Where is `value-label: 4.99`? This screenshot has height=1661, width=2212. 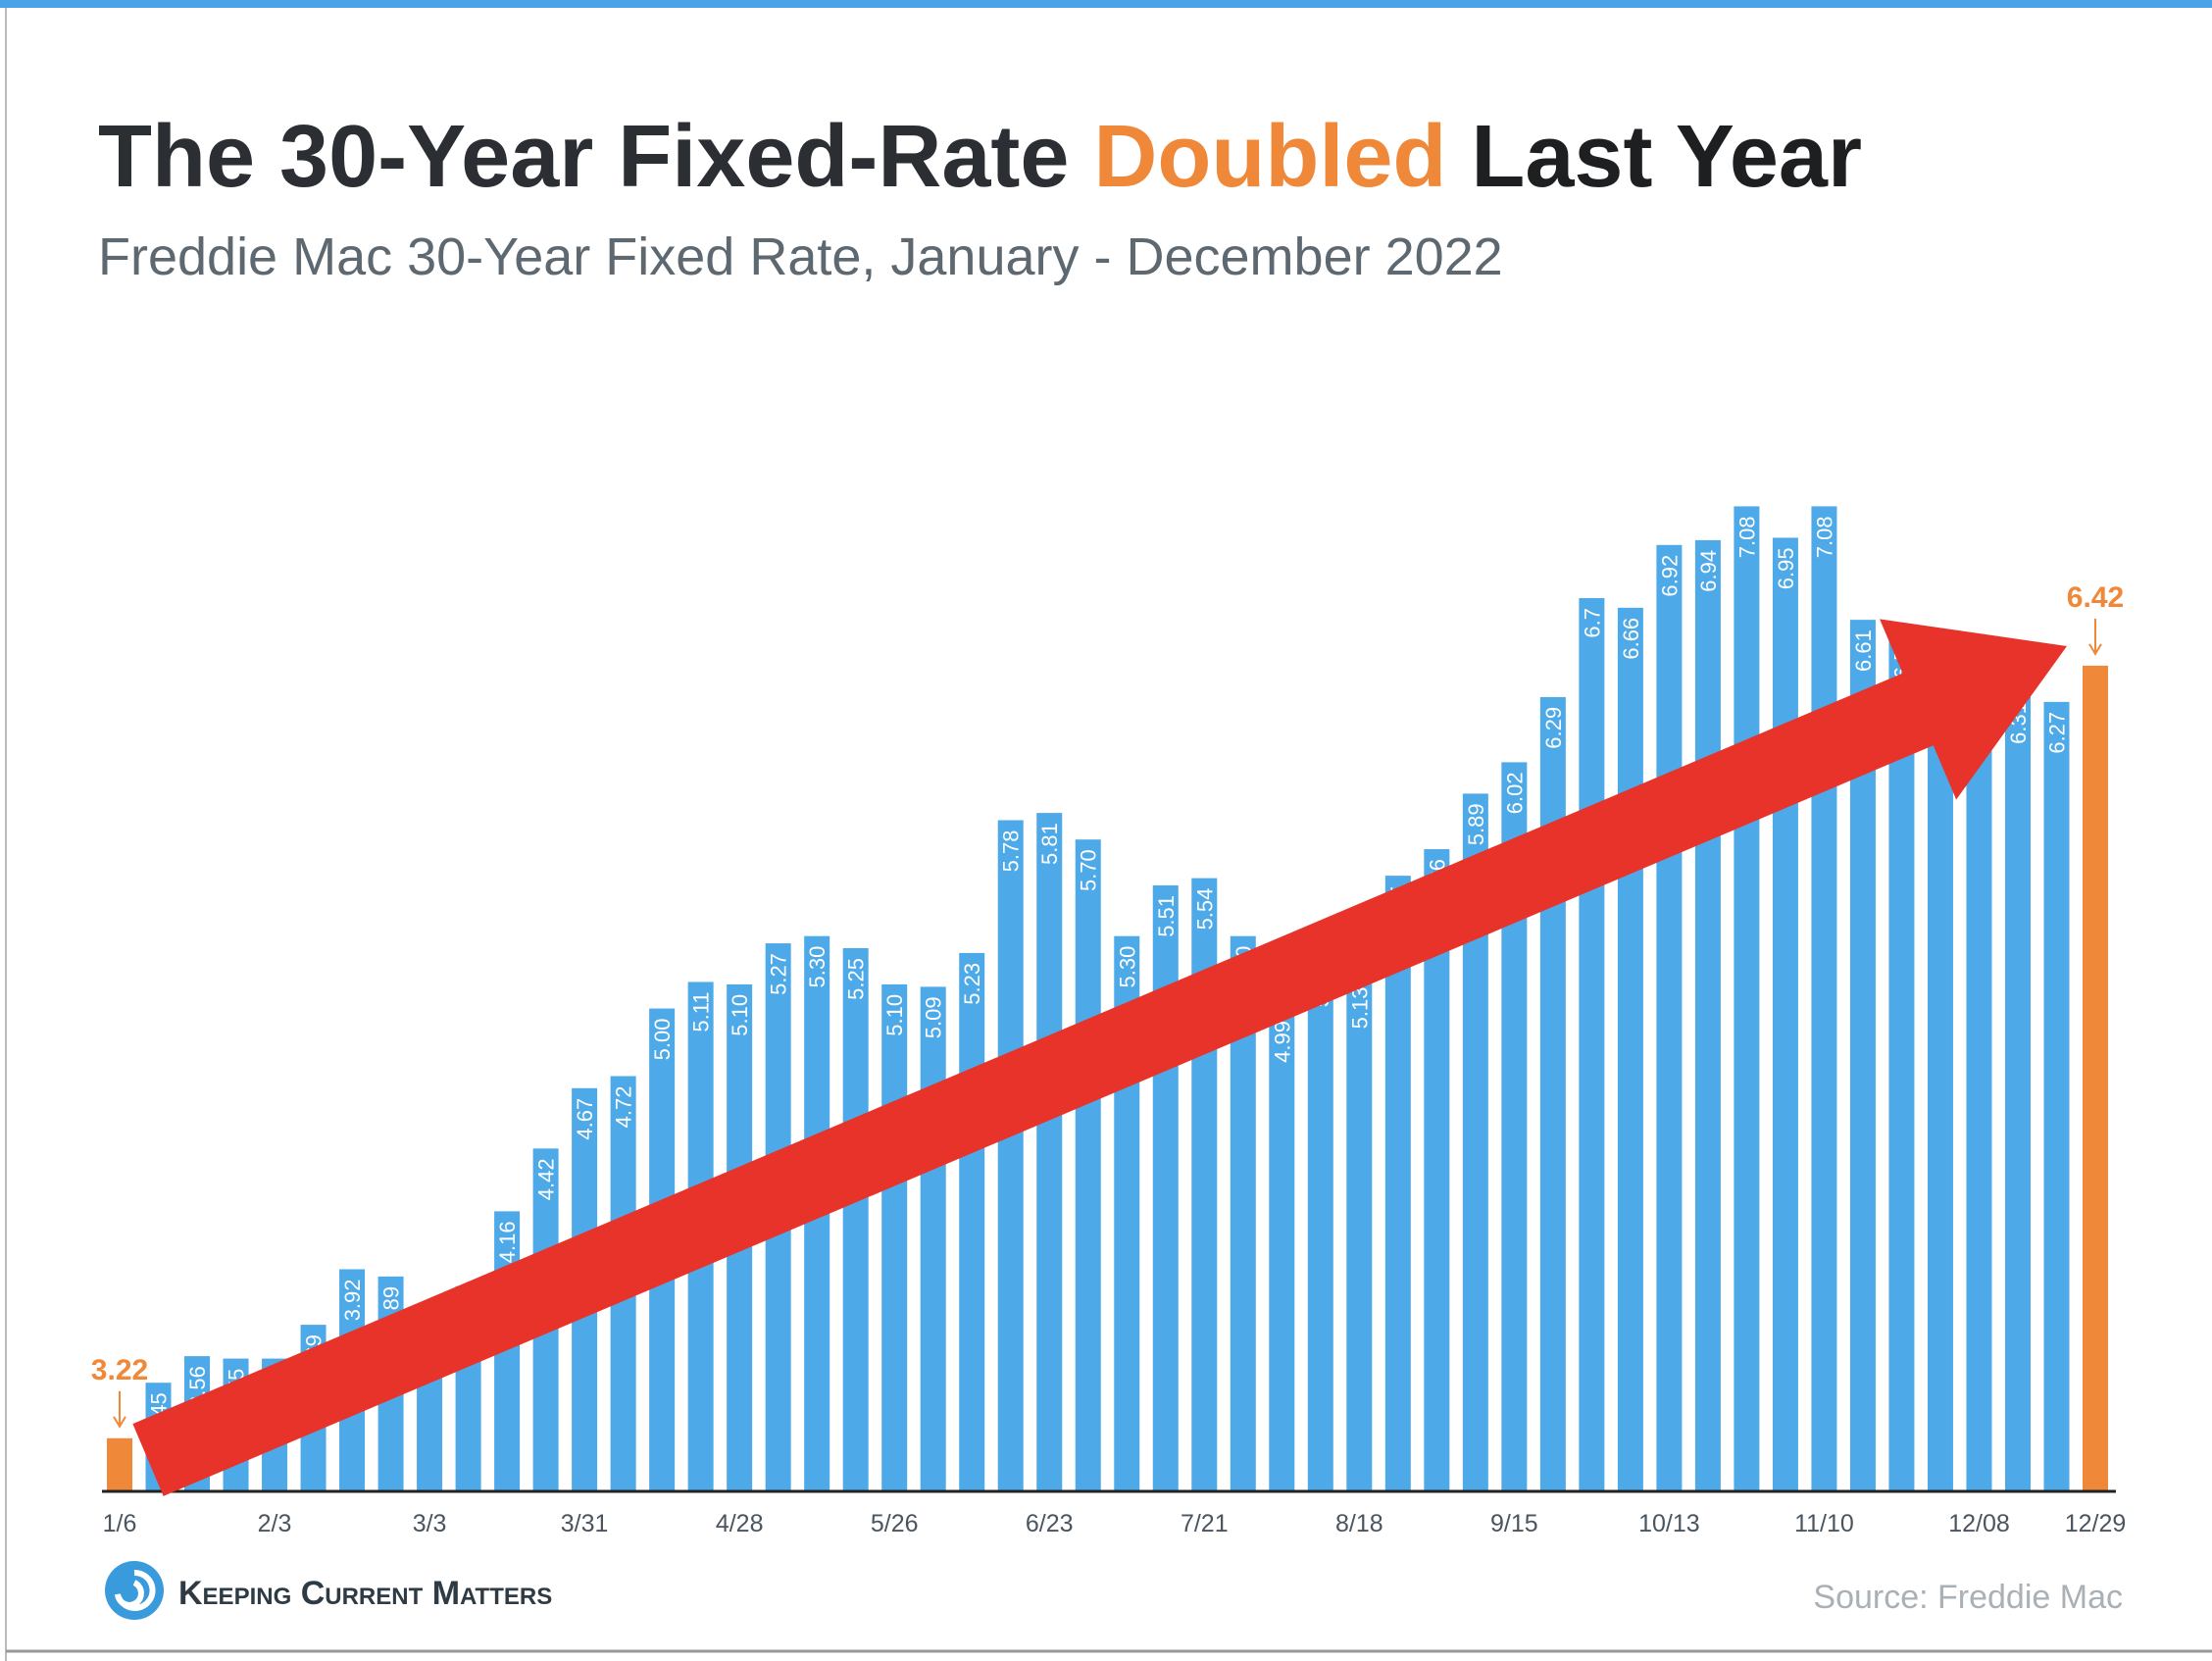 value-label: 4.99 is located at coordinates (1282, 1042).